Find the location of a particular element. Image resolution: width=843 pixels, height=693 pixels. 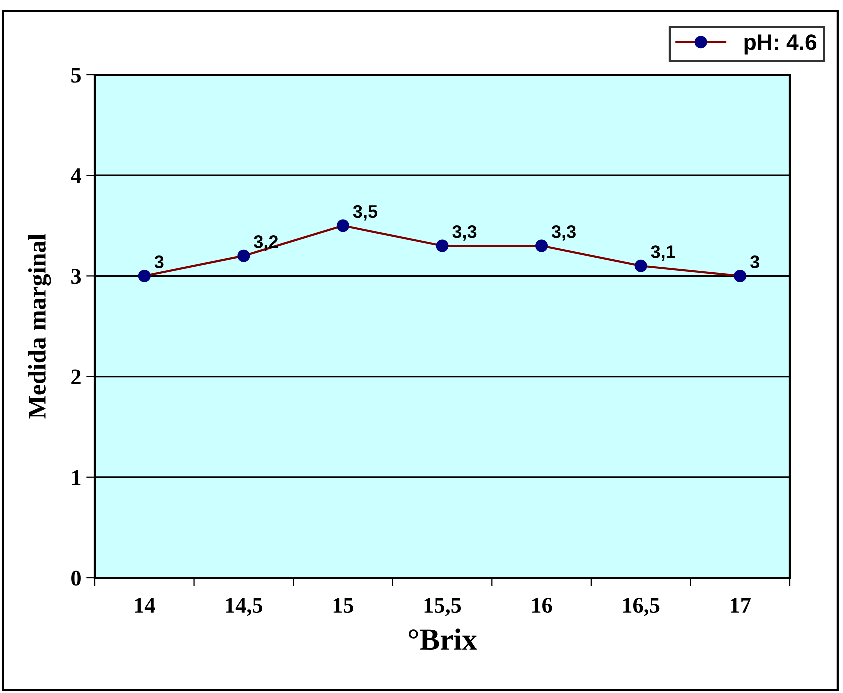

data-label: 3,2 is located at coordinates (266, 243).